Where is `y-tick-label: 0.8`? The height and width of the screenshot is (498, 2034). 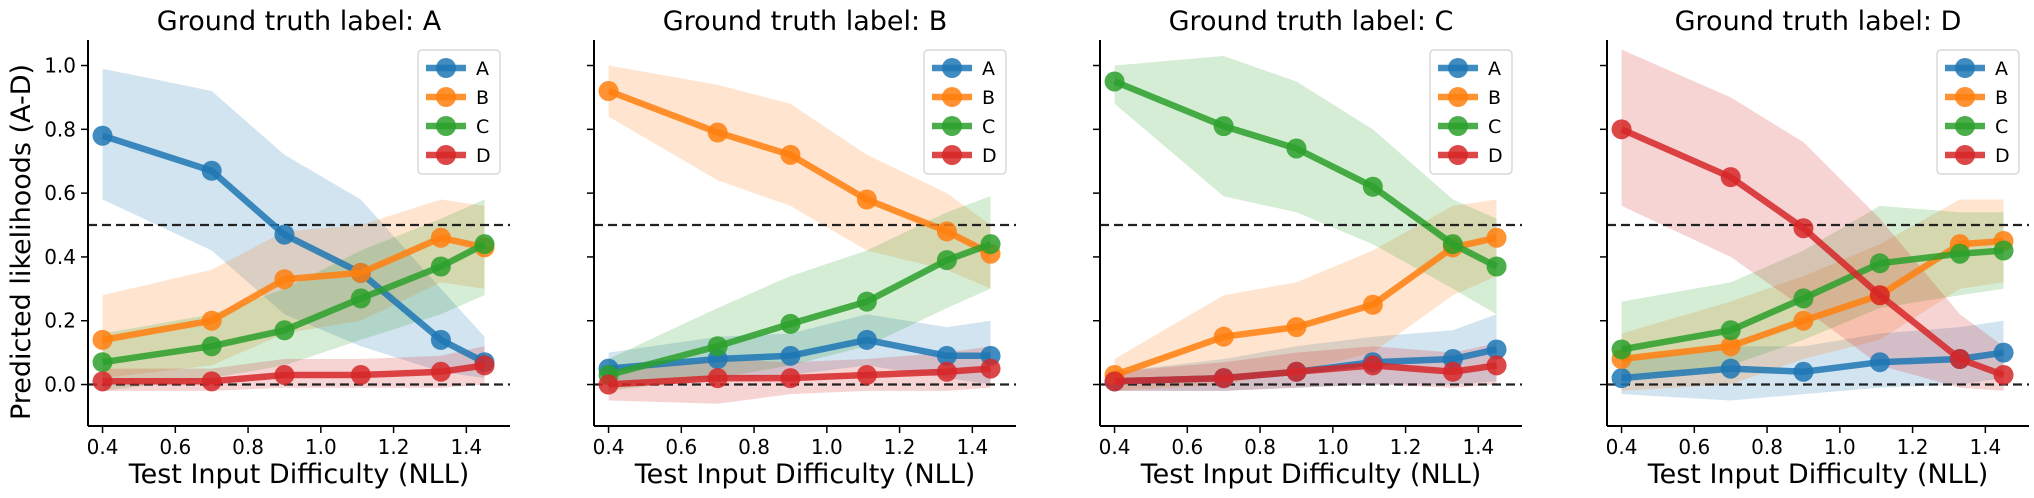 y-tick-label: 0.8 is located at coordinates (60, 129).